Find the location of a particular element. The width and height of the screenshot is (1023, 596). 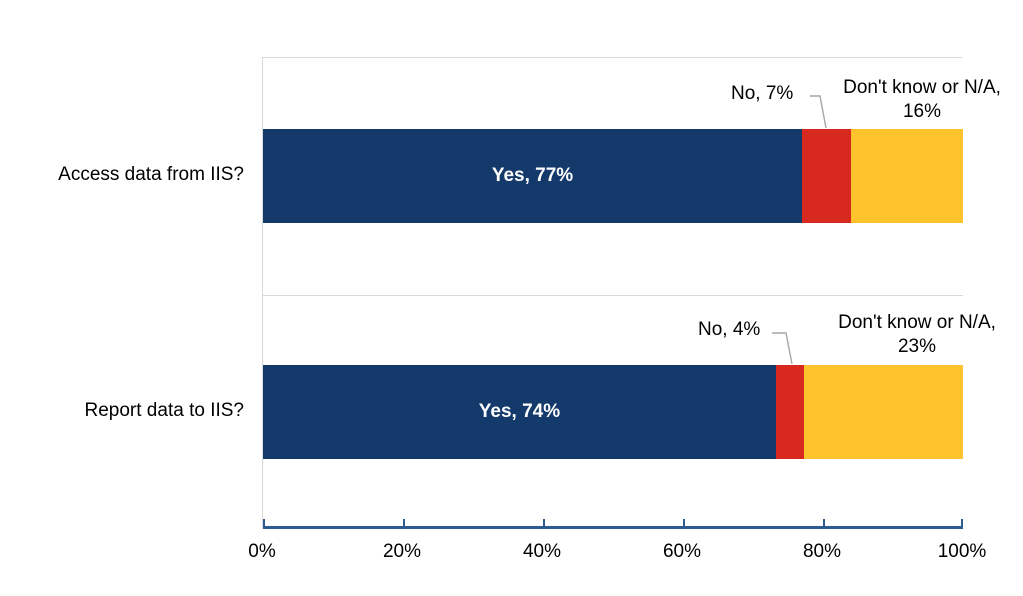

category-label-report-data: Report data to IIS? is located at coordinates (164, 410).